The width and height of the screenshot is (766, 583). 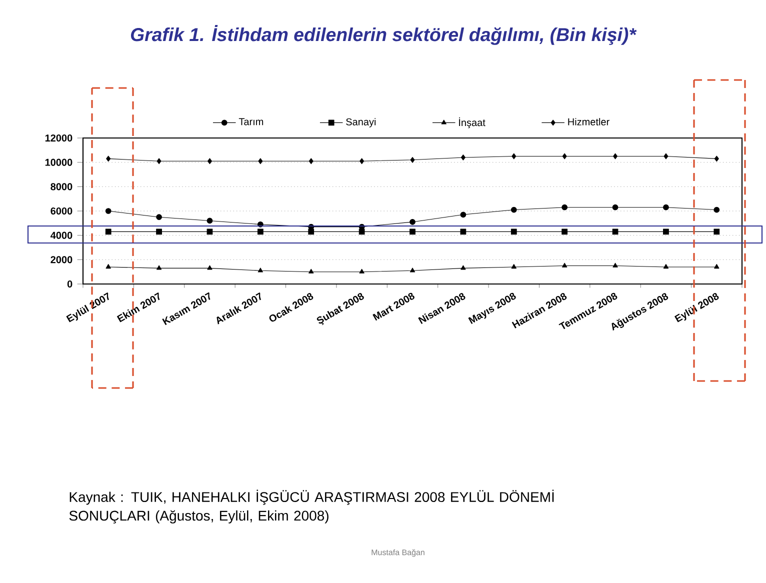 I want to click on legend-label: İnşaat, so click(x=472, y=122).